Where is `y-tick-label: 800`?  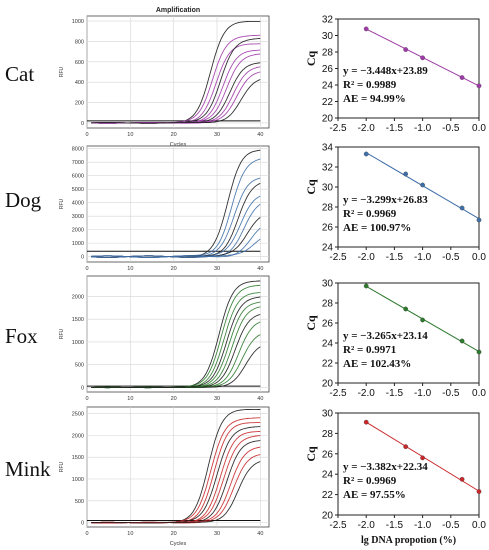 y-tick-label: 800 is located at coordinates (79, 42).